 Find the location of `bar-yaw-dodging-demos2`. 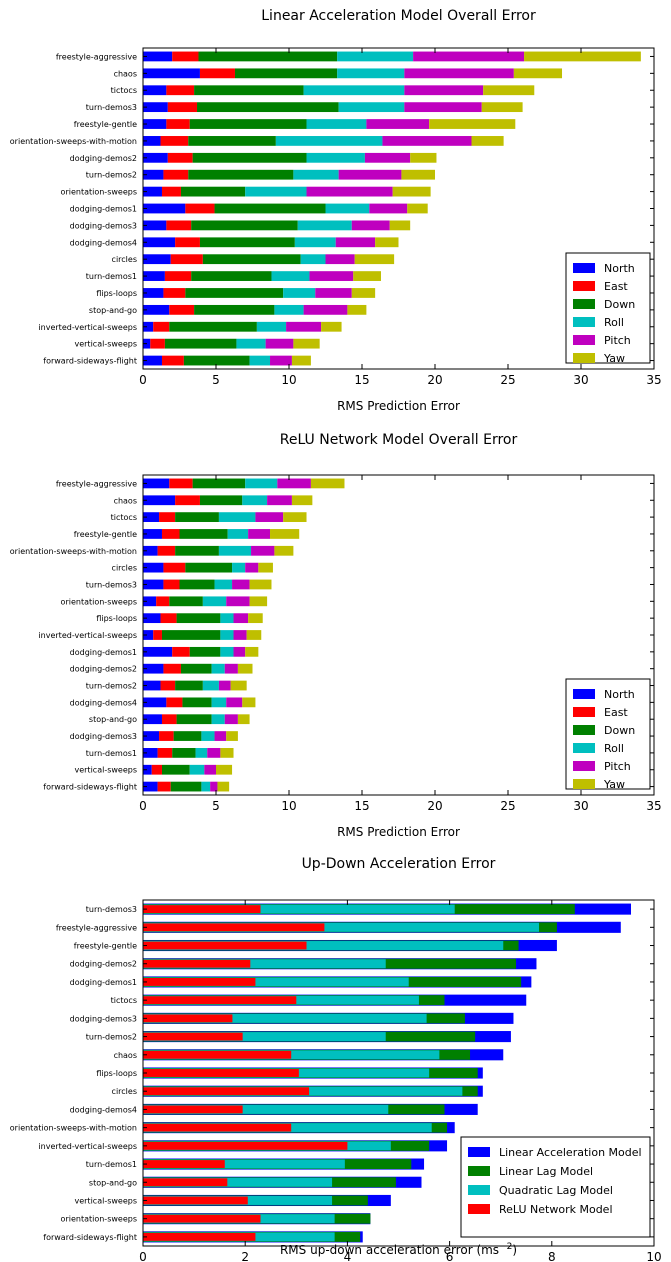

bar-yaw-dodging-demos2 is located at coordinates (423, 157).